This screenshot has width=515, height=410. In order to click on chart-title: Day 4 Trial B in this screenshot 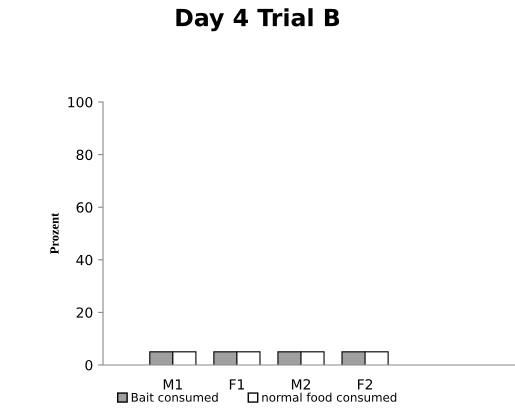, I will do `click(258, 20)`.